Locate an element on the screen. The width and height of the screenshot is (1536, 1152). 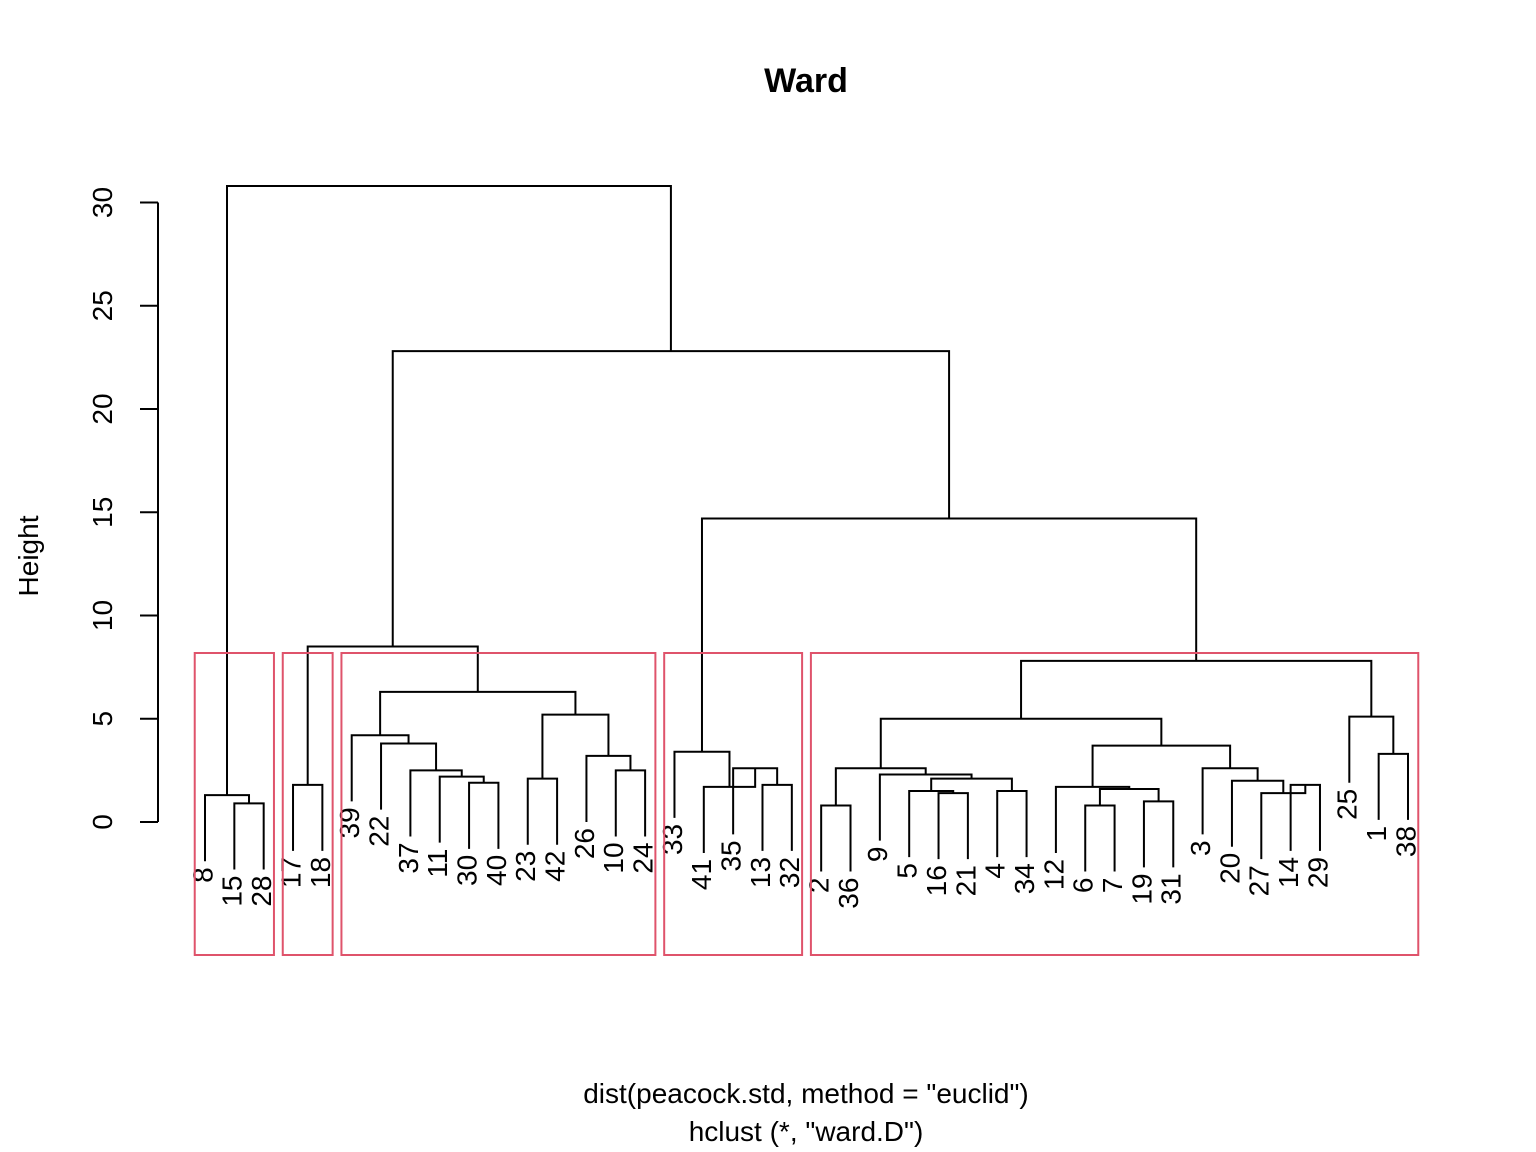
y-tick-label: 25 is located at coordinates (102, 305).